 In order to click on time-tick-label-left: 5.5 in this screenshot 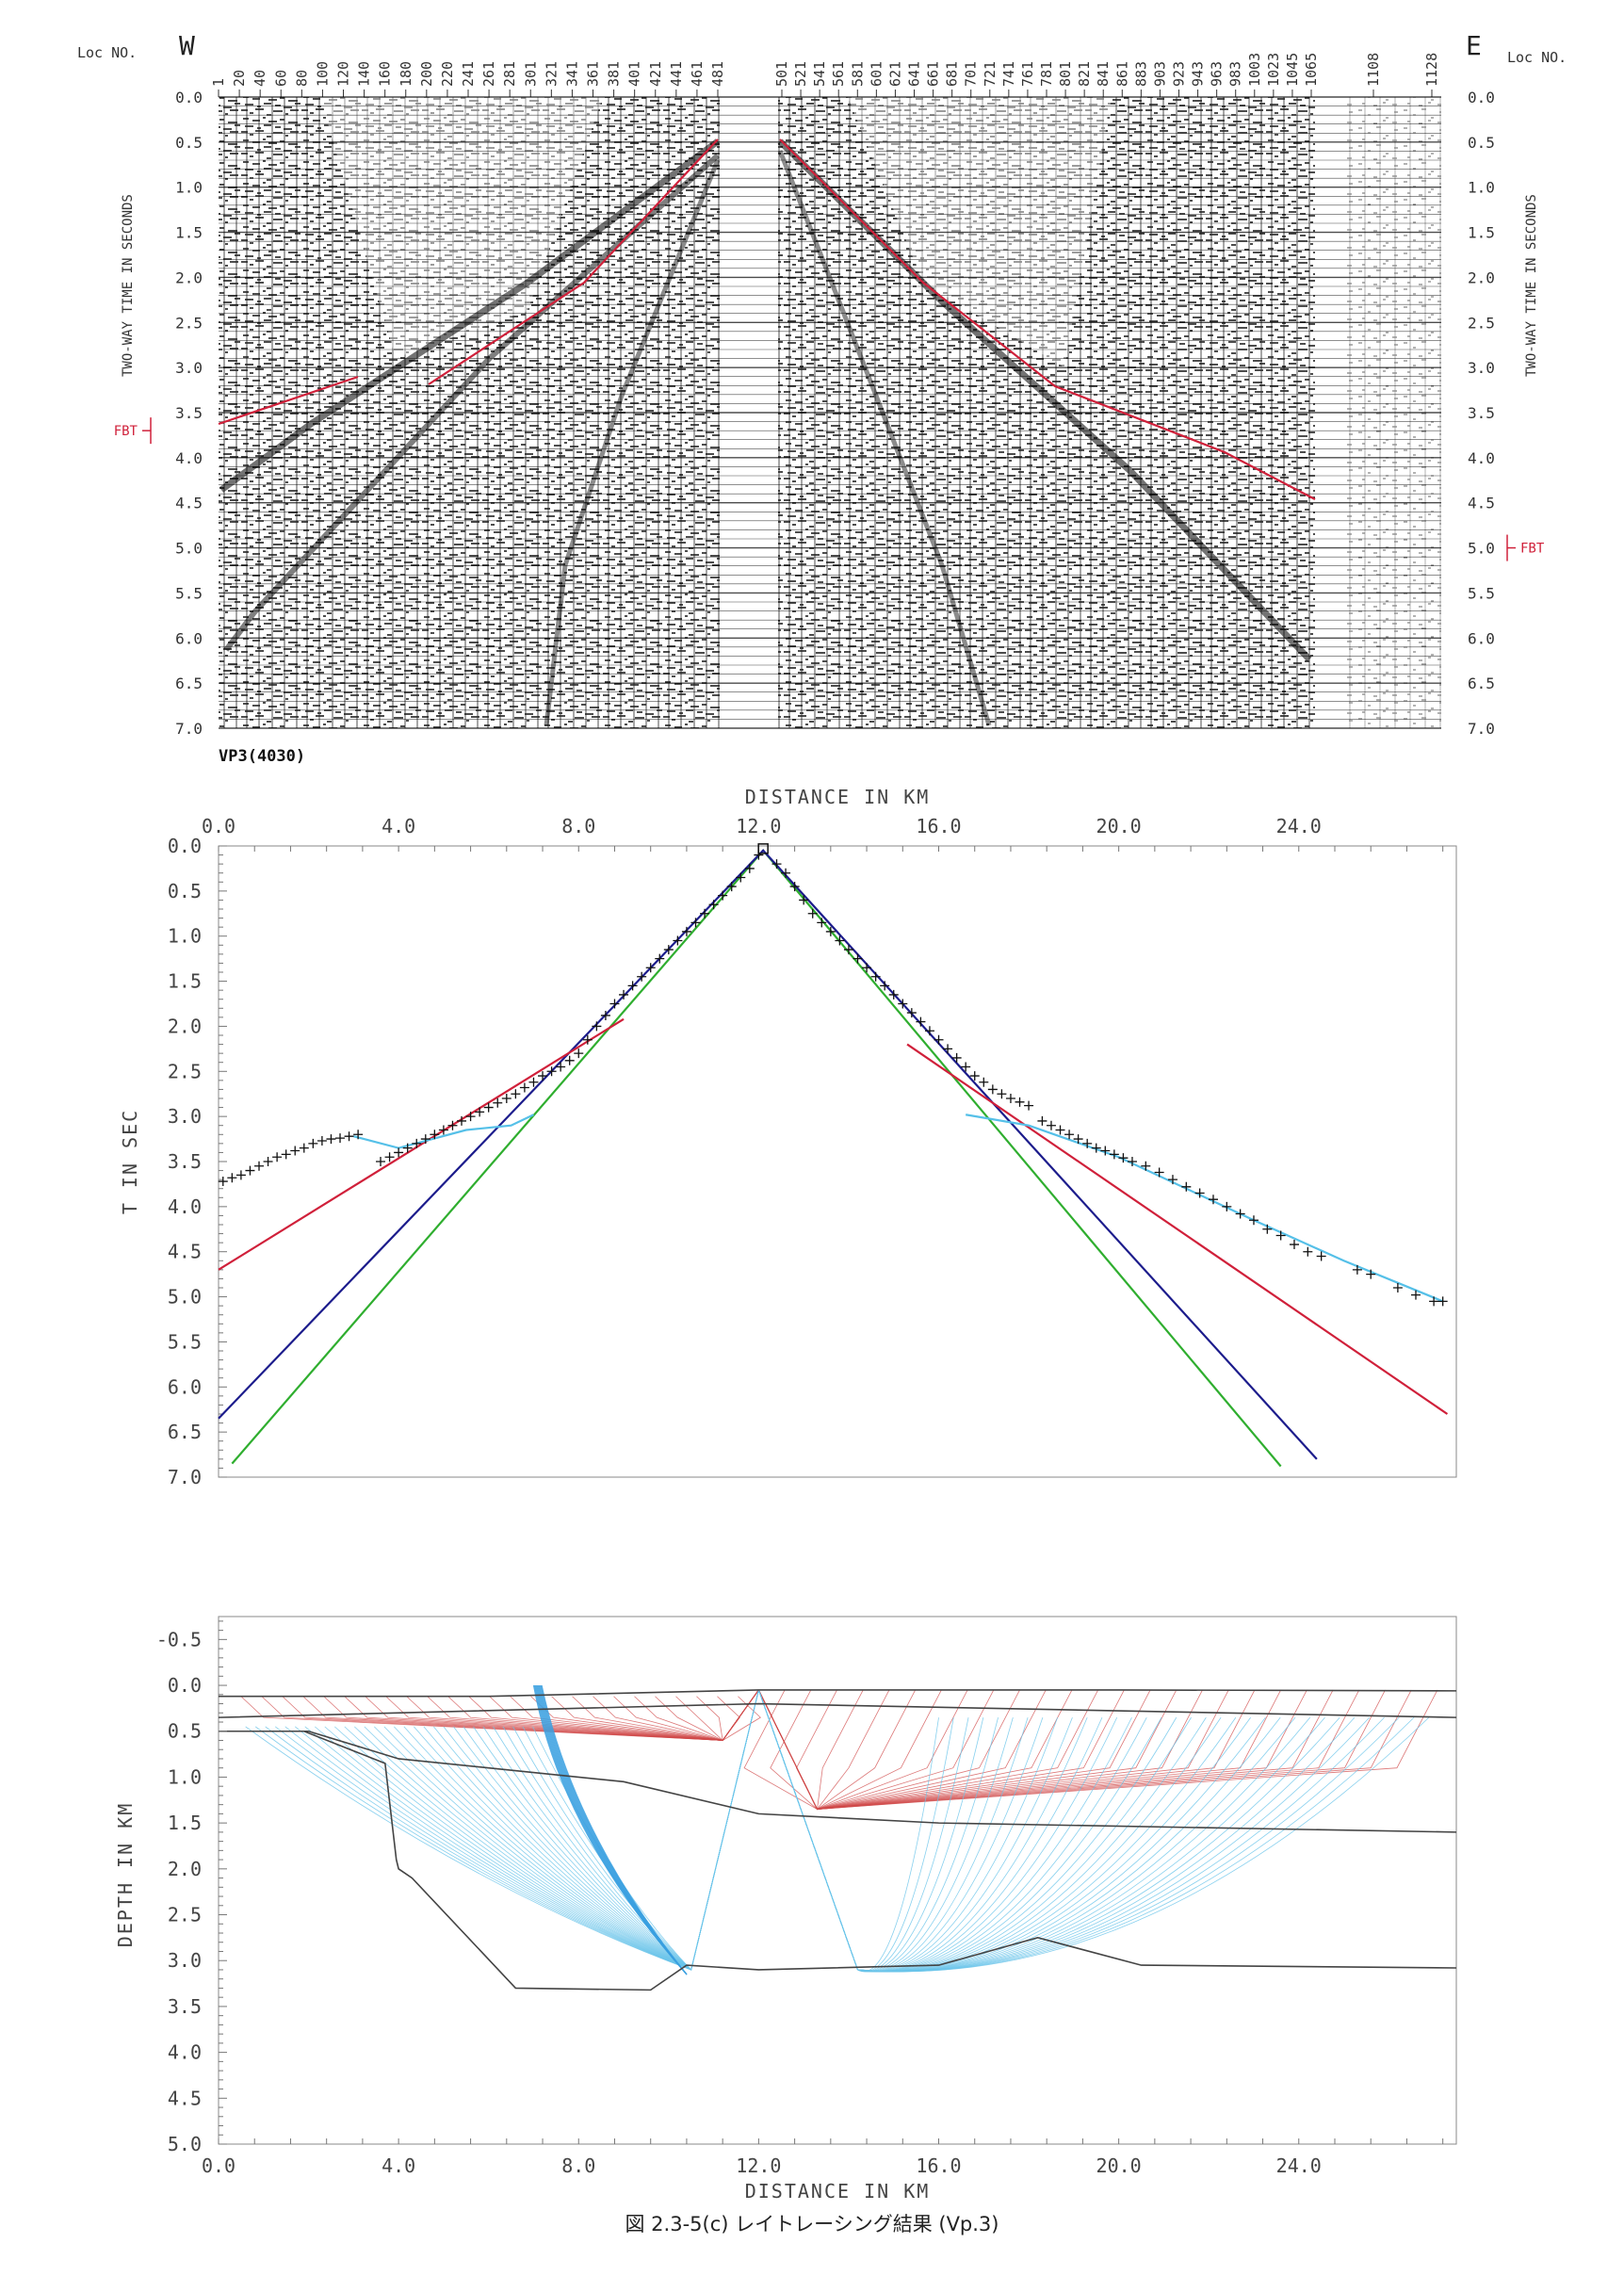, I will do `click(189, 593)`.